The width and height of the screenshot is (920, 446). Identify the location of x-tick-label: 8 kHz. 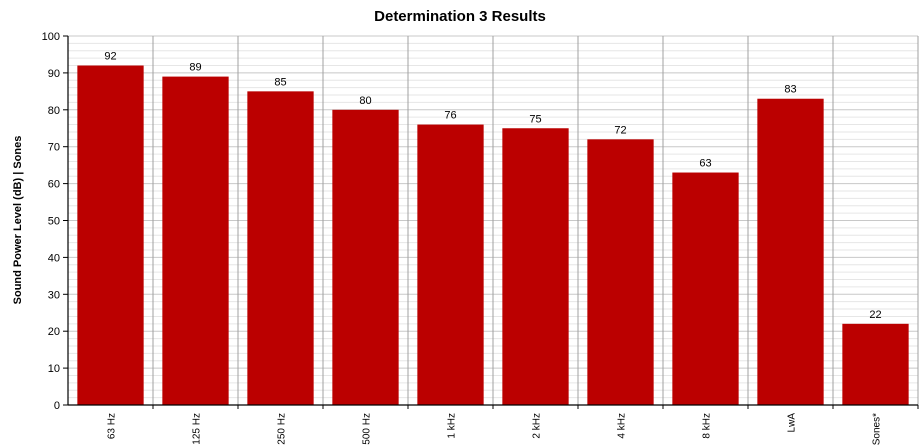
(707, 426).